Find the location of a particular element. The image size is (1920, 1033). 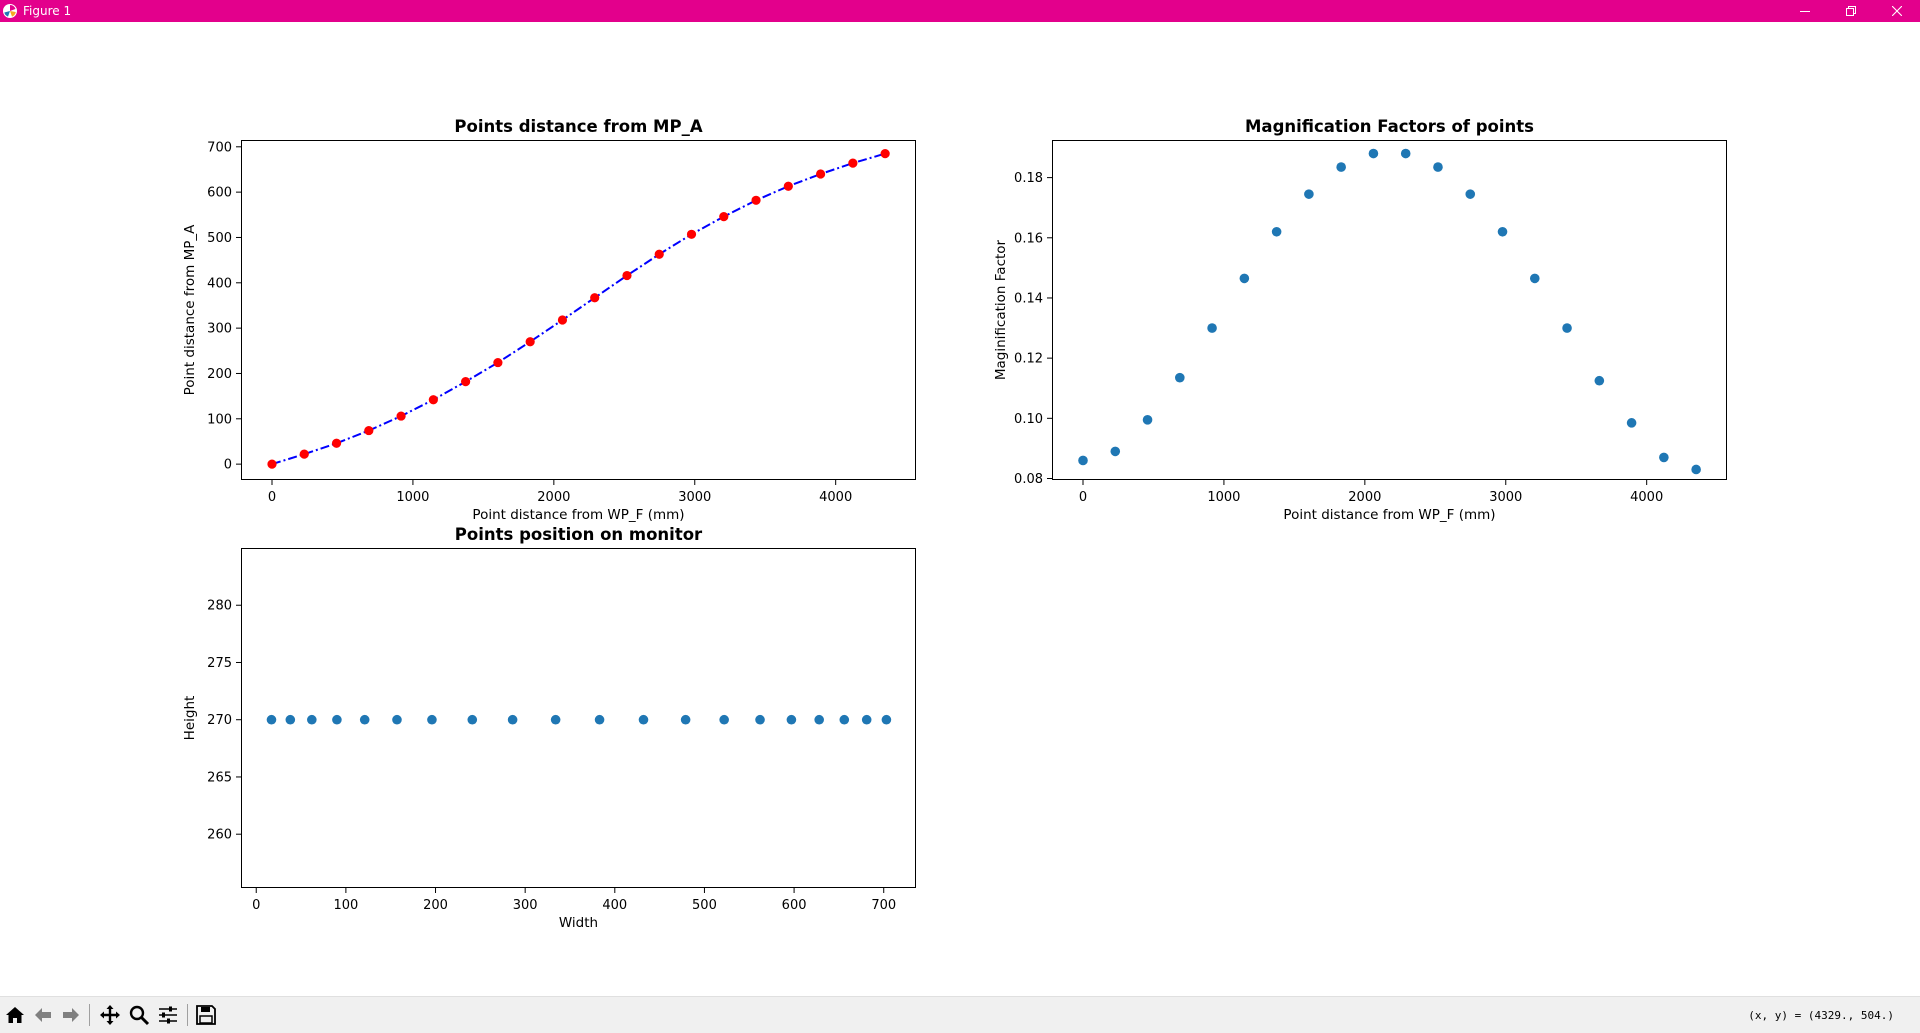

close-button is located at coordinates (1897, 11).